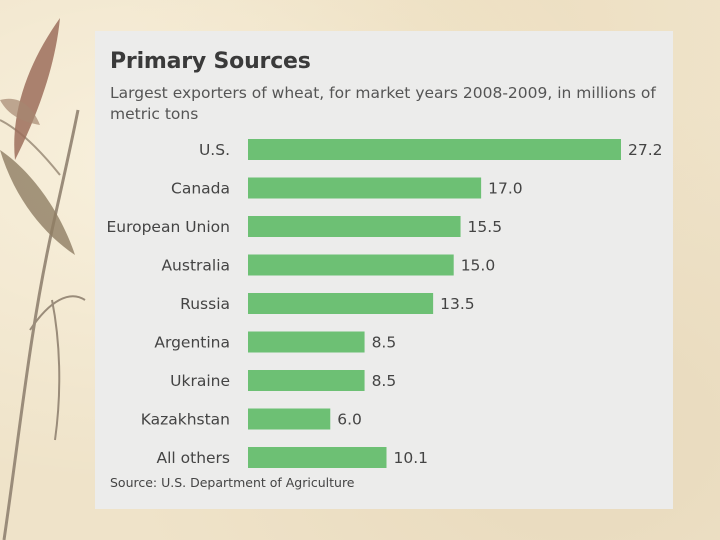  I want to click on value-label-all-others: 10.1, so click(411, 458).